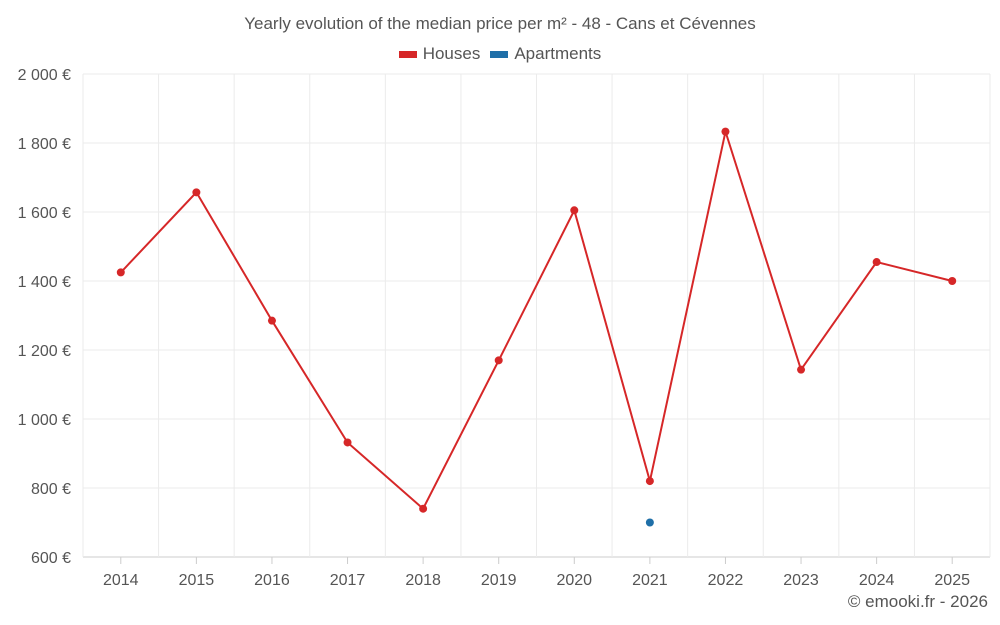 This screenshot has height=625, width=1000. I want to click on legend-label-houses: Houses, so click(451, 53).